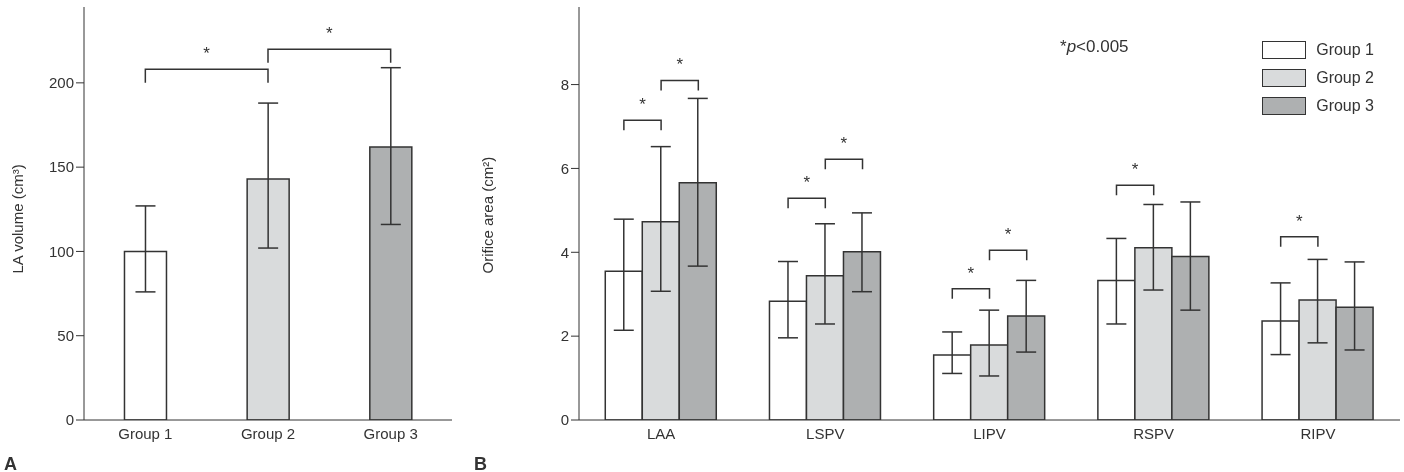 The width and height of the screenshot is (1404, 472). What do you see at coordinates (61, 83) in the screenshot?
I see `y-tick-label: 200` at bounding box center [61, 83].